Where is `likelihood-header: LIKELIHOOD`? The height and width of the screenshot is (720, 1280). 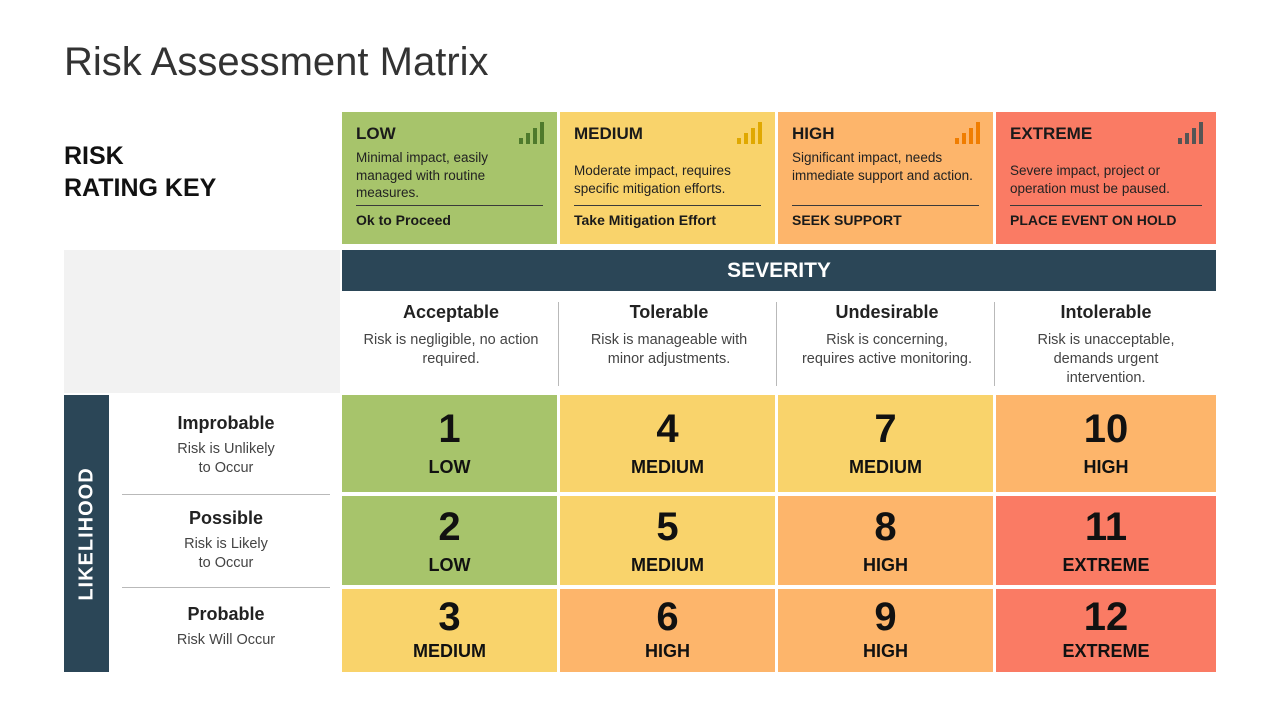 likelihood-header: LIKELIHOOD is located at coordinates (86, 533).